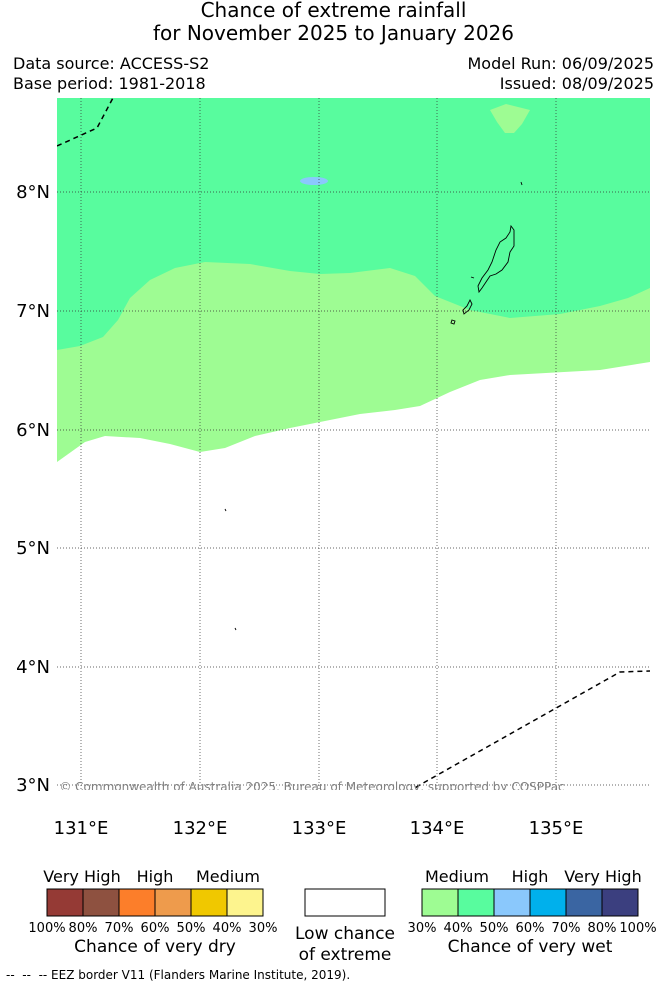  What do you see at coordinates (119, 928) in the screenshot?
I see `legend-dry-tick-70: 70%` at bounding box center [119, 928].